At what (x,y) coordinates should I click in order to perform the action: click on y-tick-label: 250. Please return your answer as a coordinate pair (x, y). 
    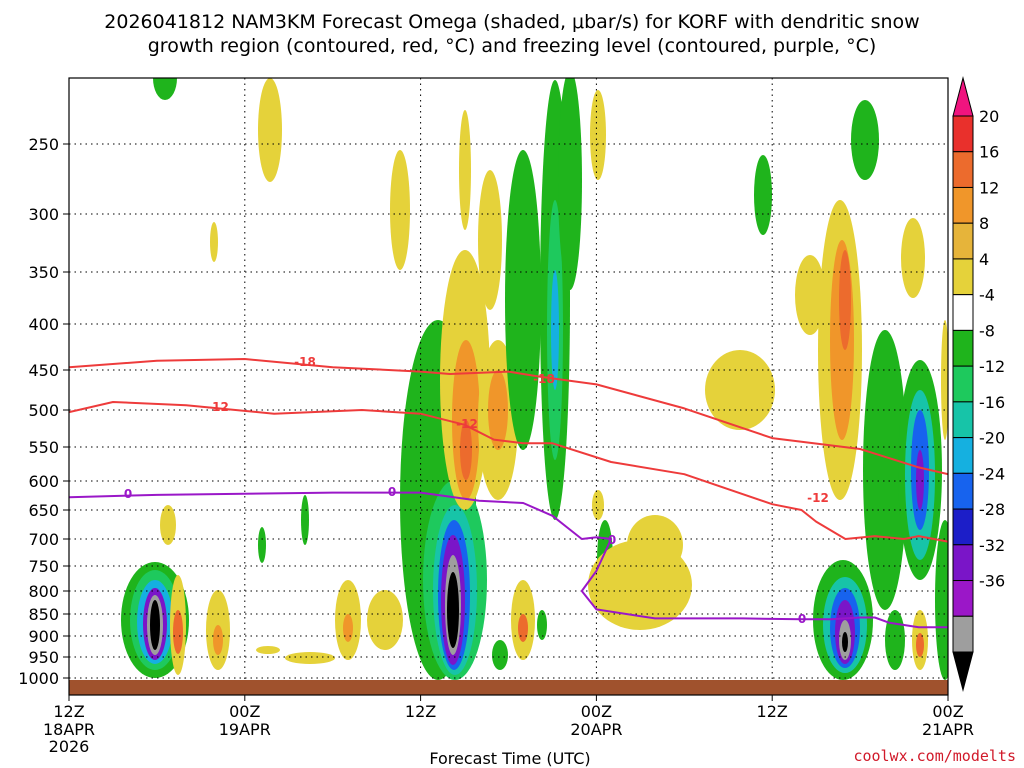
    Looking at the image, I should click on (43, 144).